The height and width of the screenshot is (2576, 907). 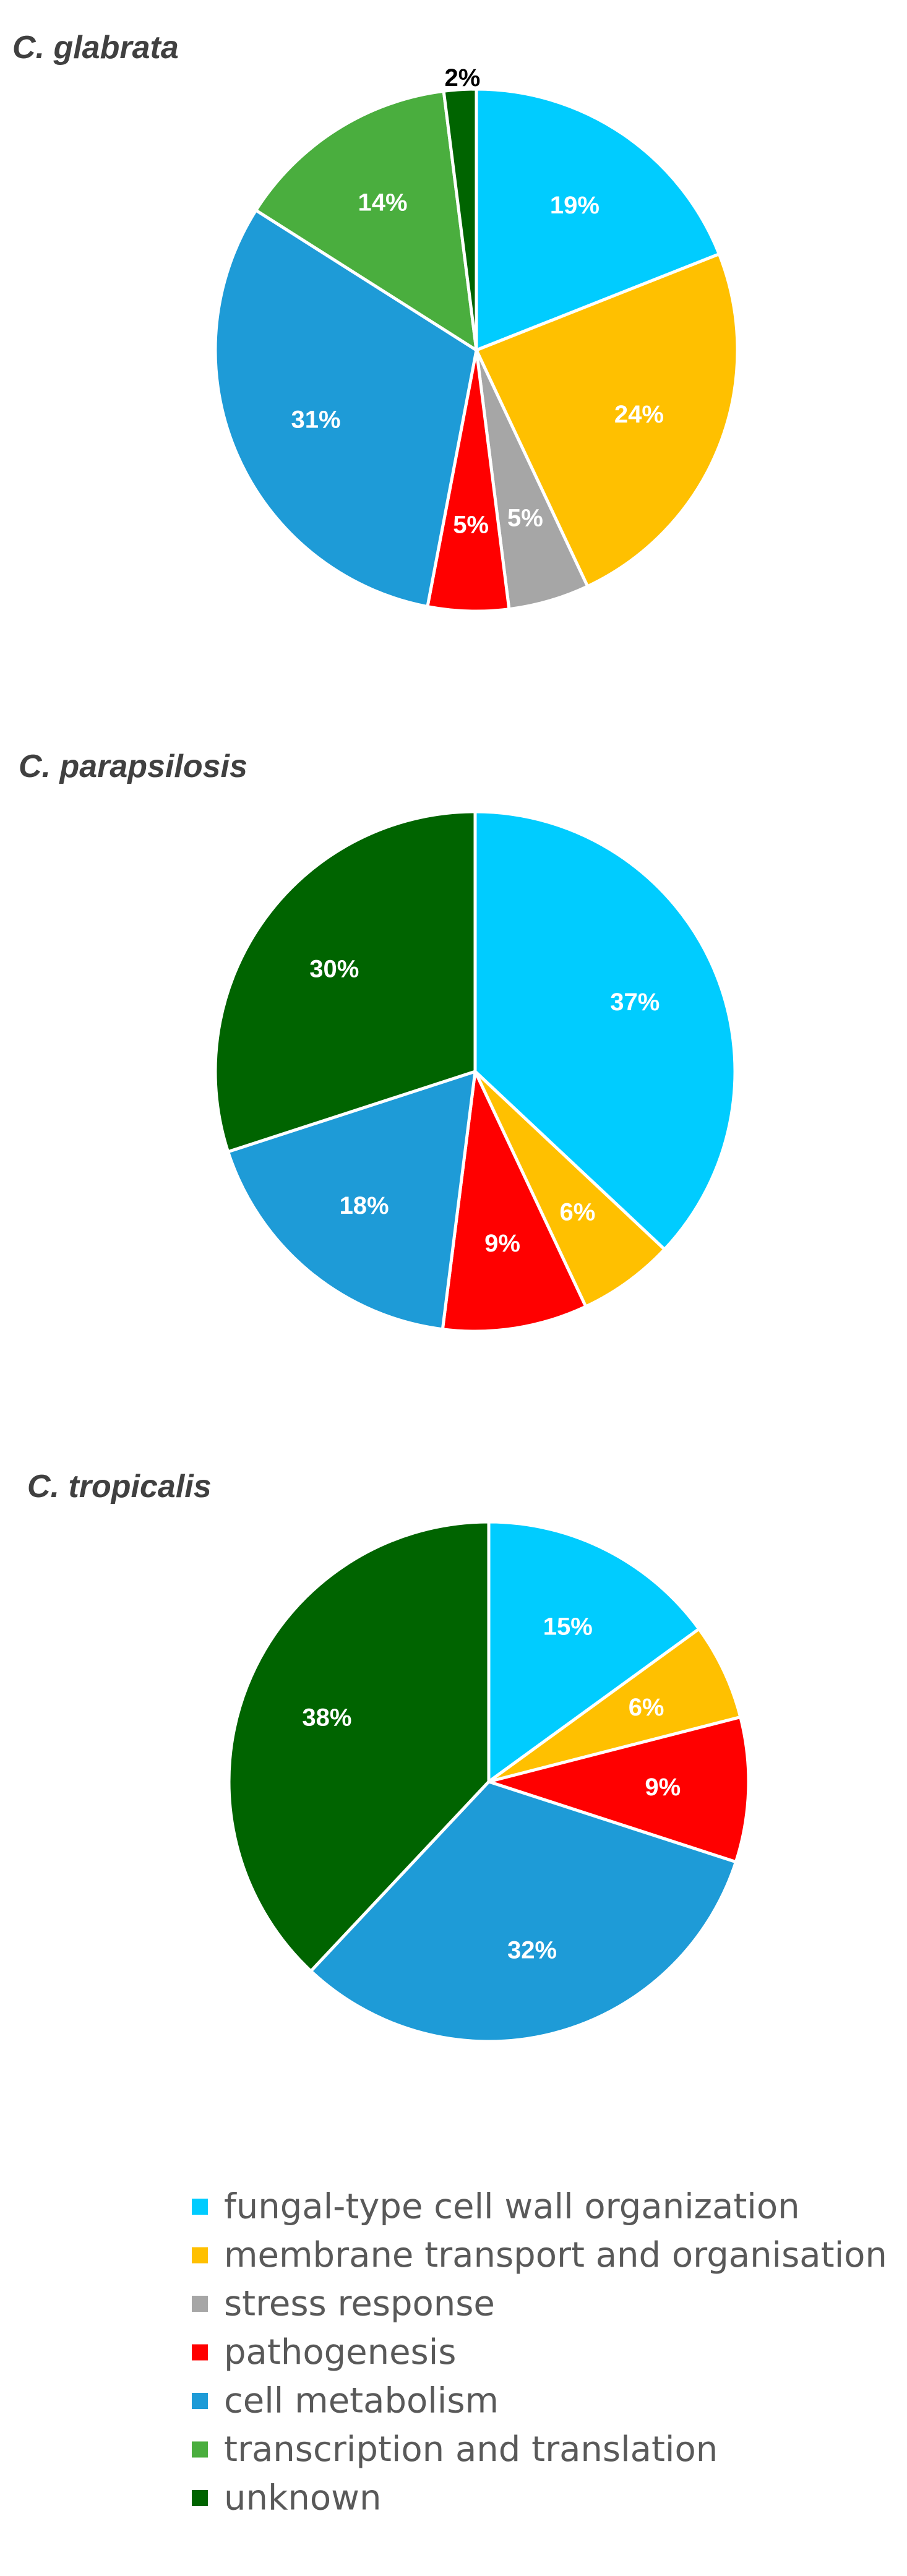 What do you see at coordinates (315, 419) in the screenshot?
I see `slice-label-cell-metabolism: 31%` at bounding box center [315, 419].